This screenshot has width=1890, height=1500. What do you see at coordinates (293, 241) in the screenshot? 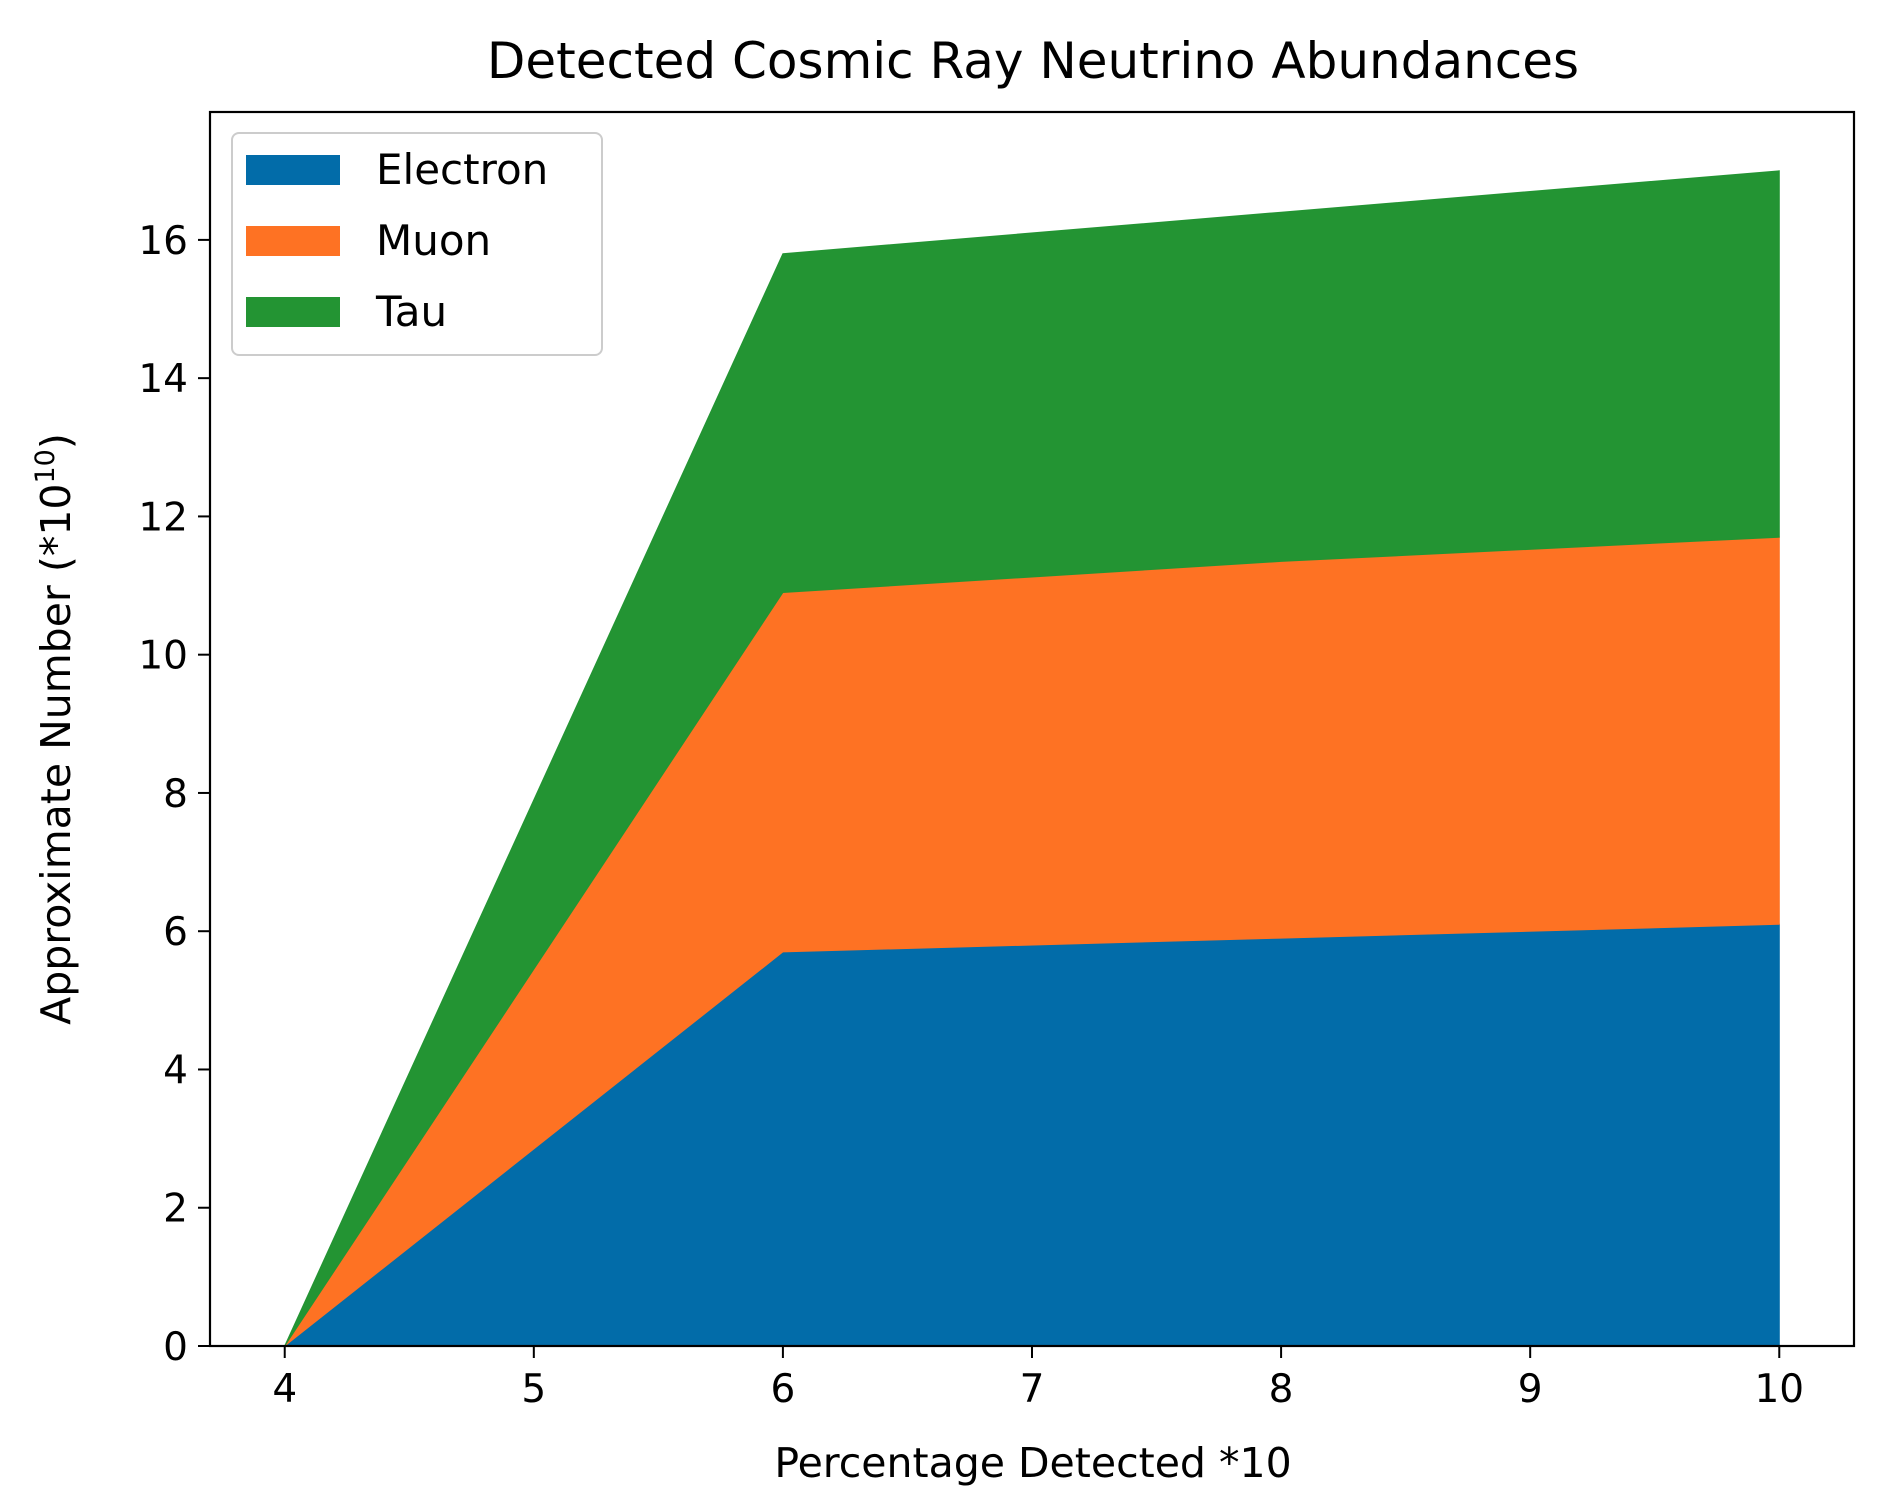
I see `legend-swatch-muon` at bounding box center [293, 241].